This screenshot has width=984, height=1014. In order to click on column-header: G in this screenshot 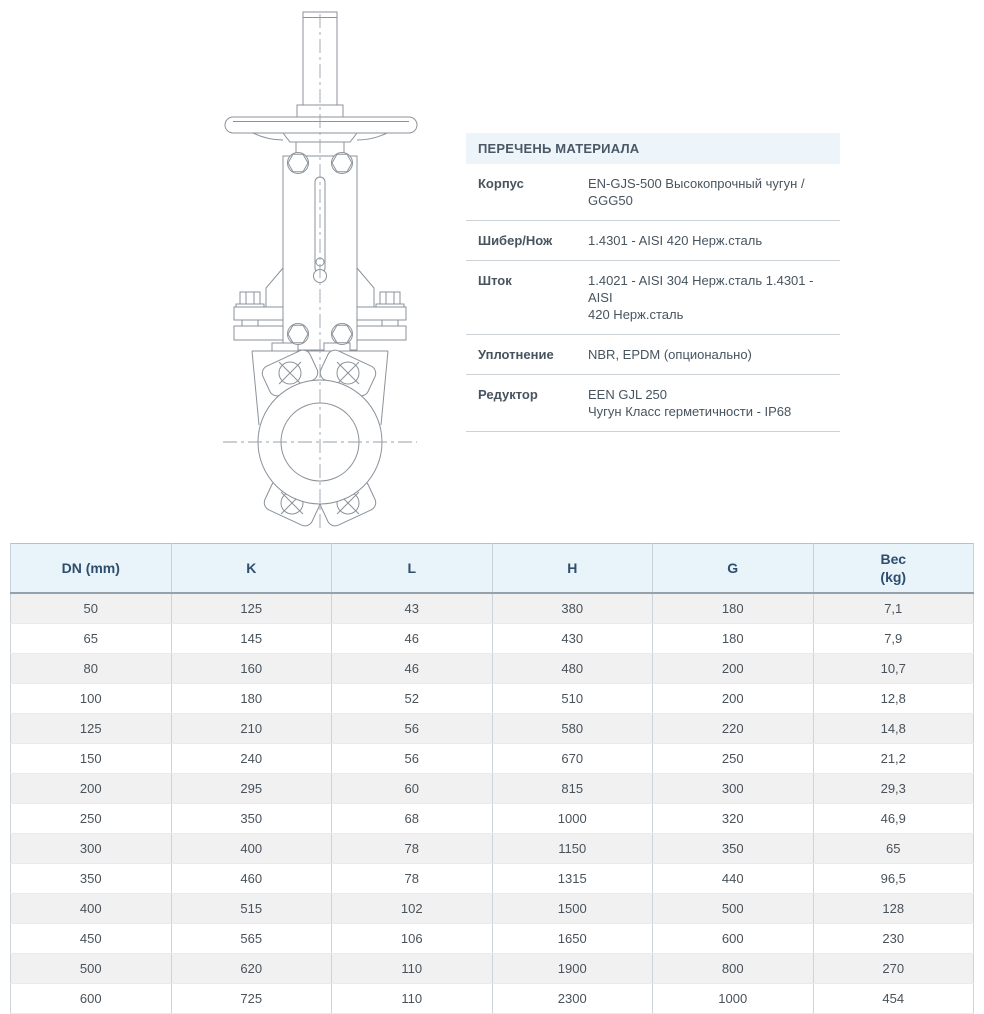, I will do `click(733, 568)`.